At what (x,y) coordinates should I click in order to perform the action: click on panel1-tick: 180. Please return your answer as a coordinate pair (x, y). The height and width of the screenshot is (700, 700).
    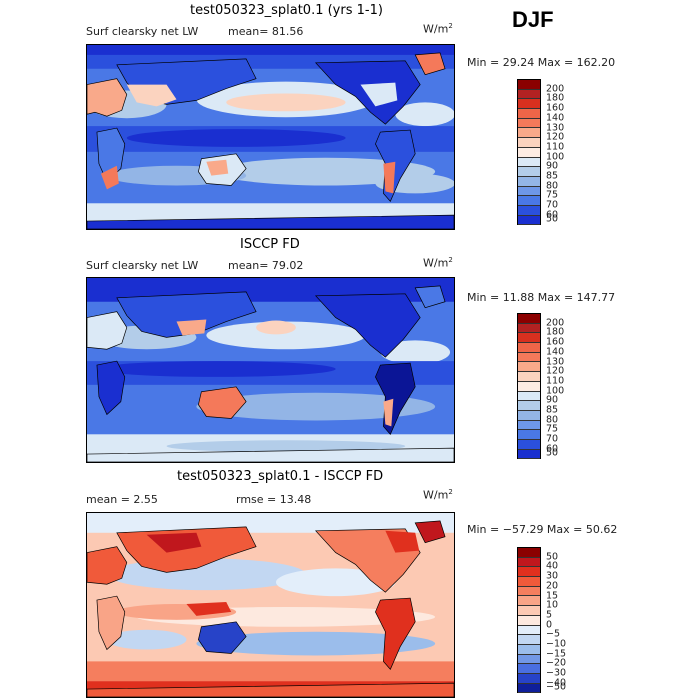
    Looking at the image, I should click on (555, 98).